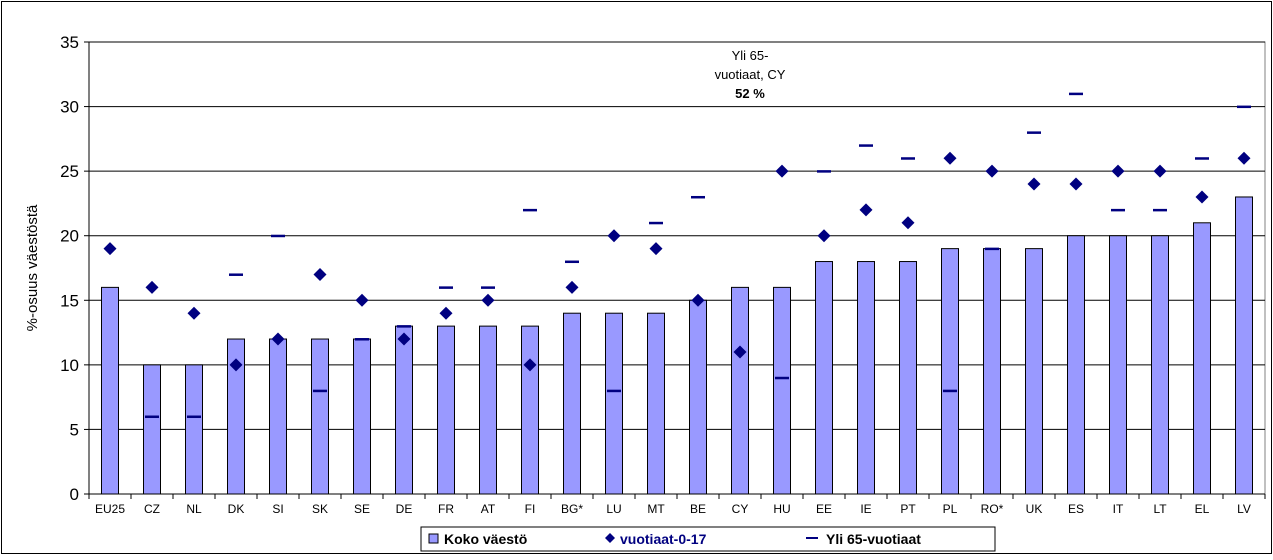  What do you see at coordinates (488, 509) in the screenshot?
I see `x-tick-label: AT` at bounding box center [488, 509].